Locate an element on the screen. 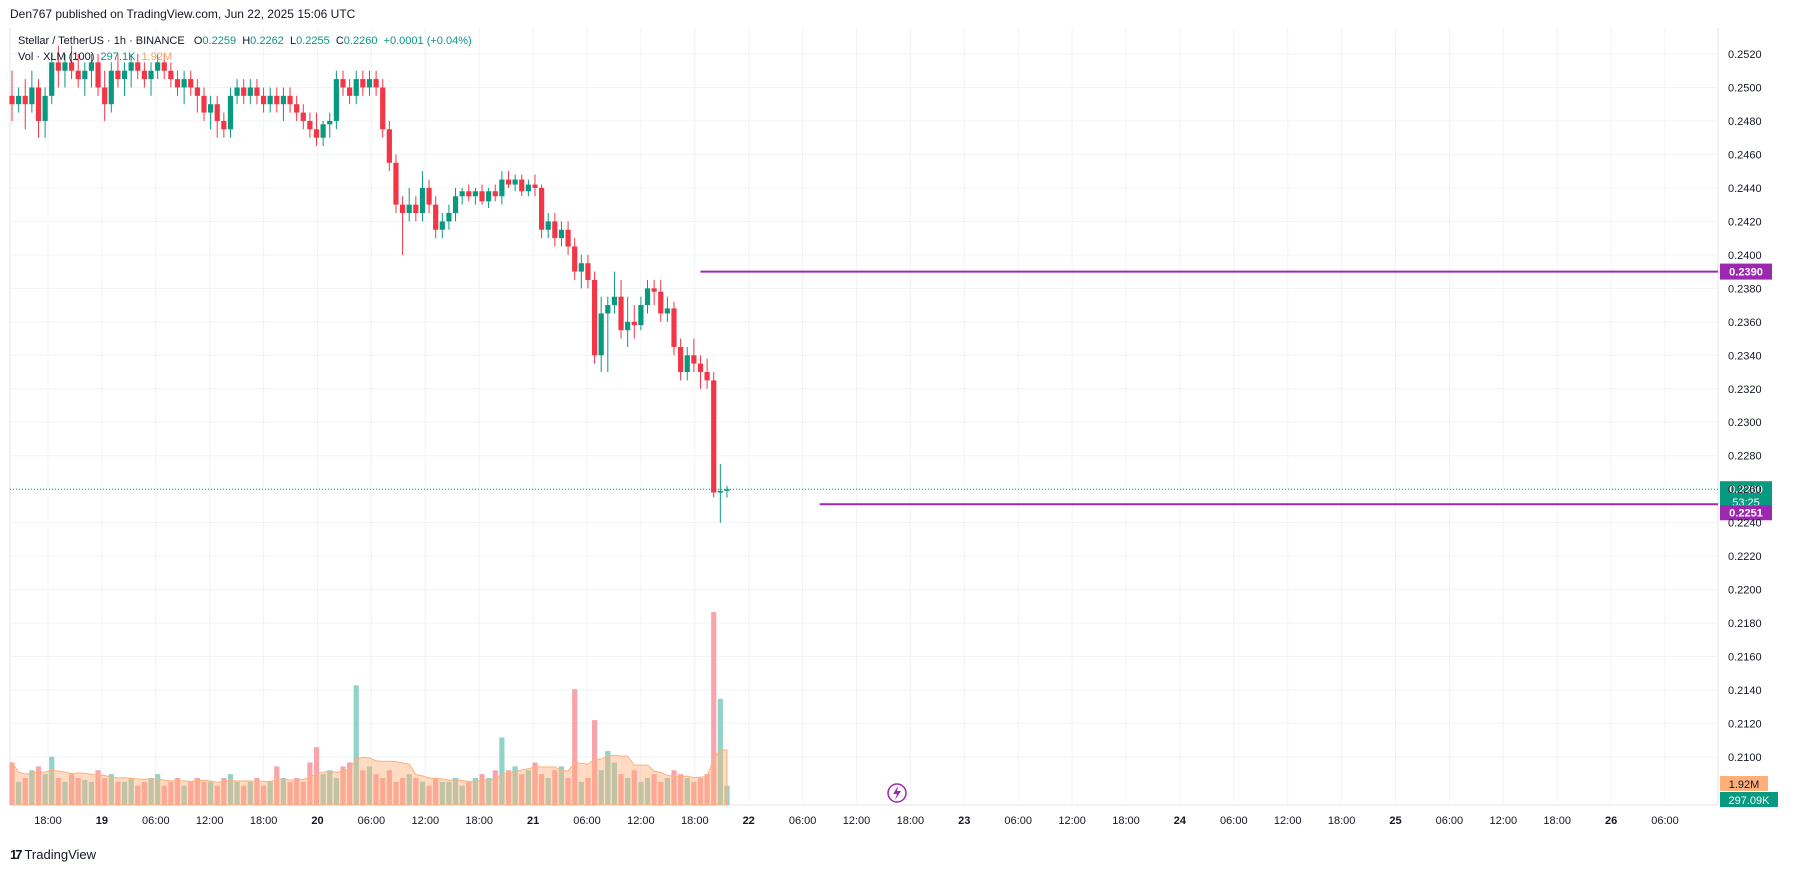  level-price-label: 0.2390 is located at coordinates (1746, 273).